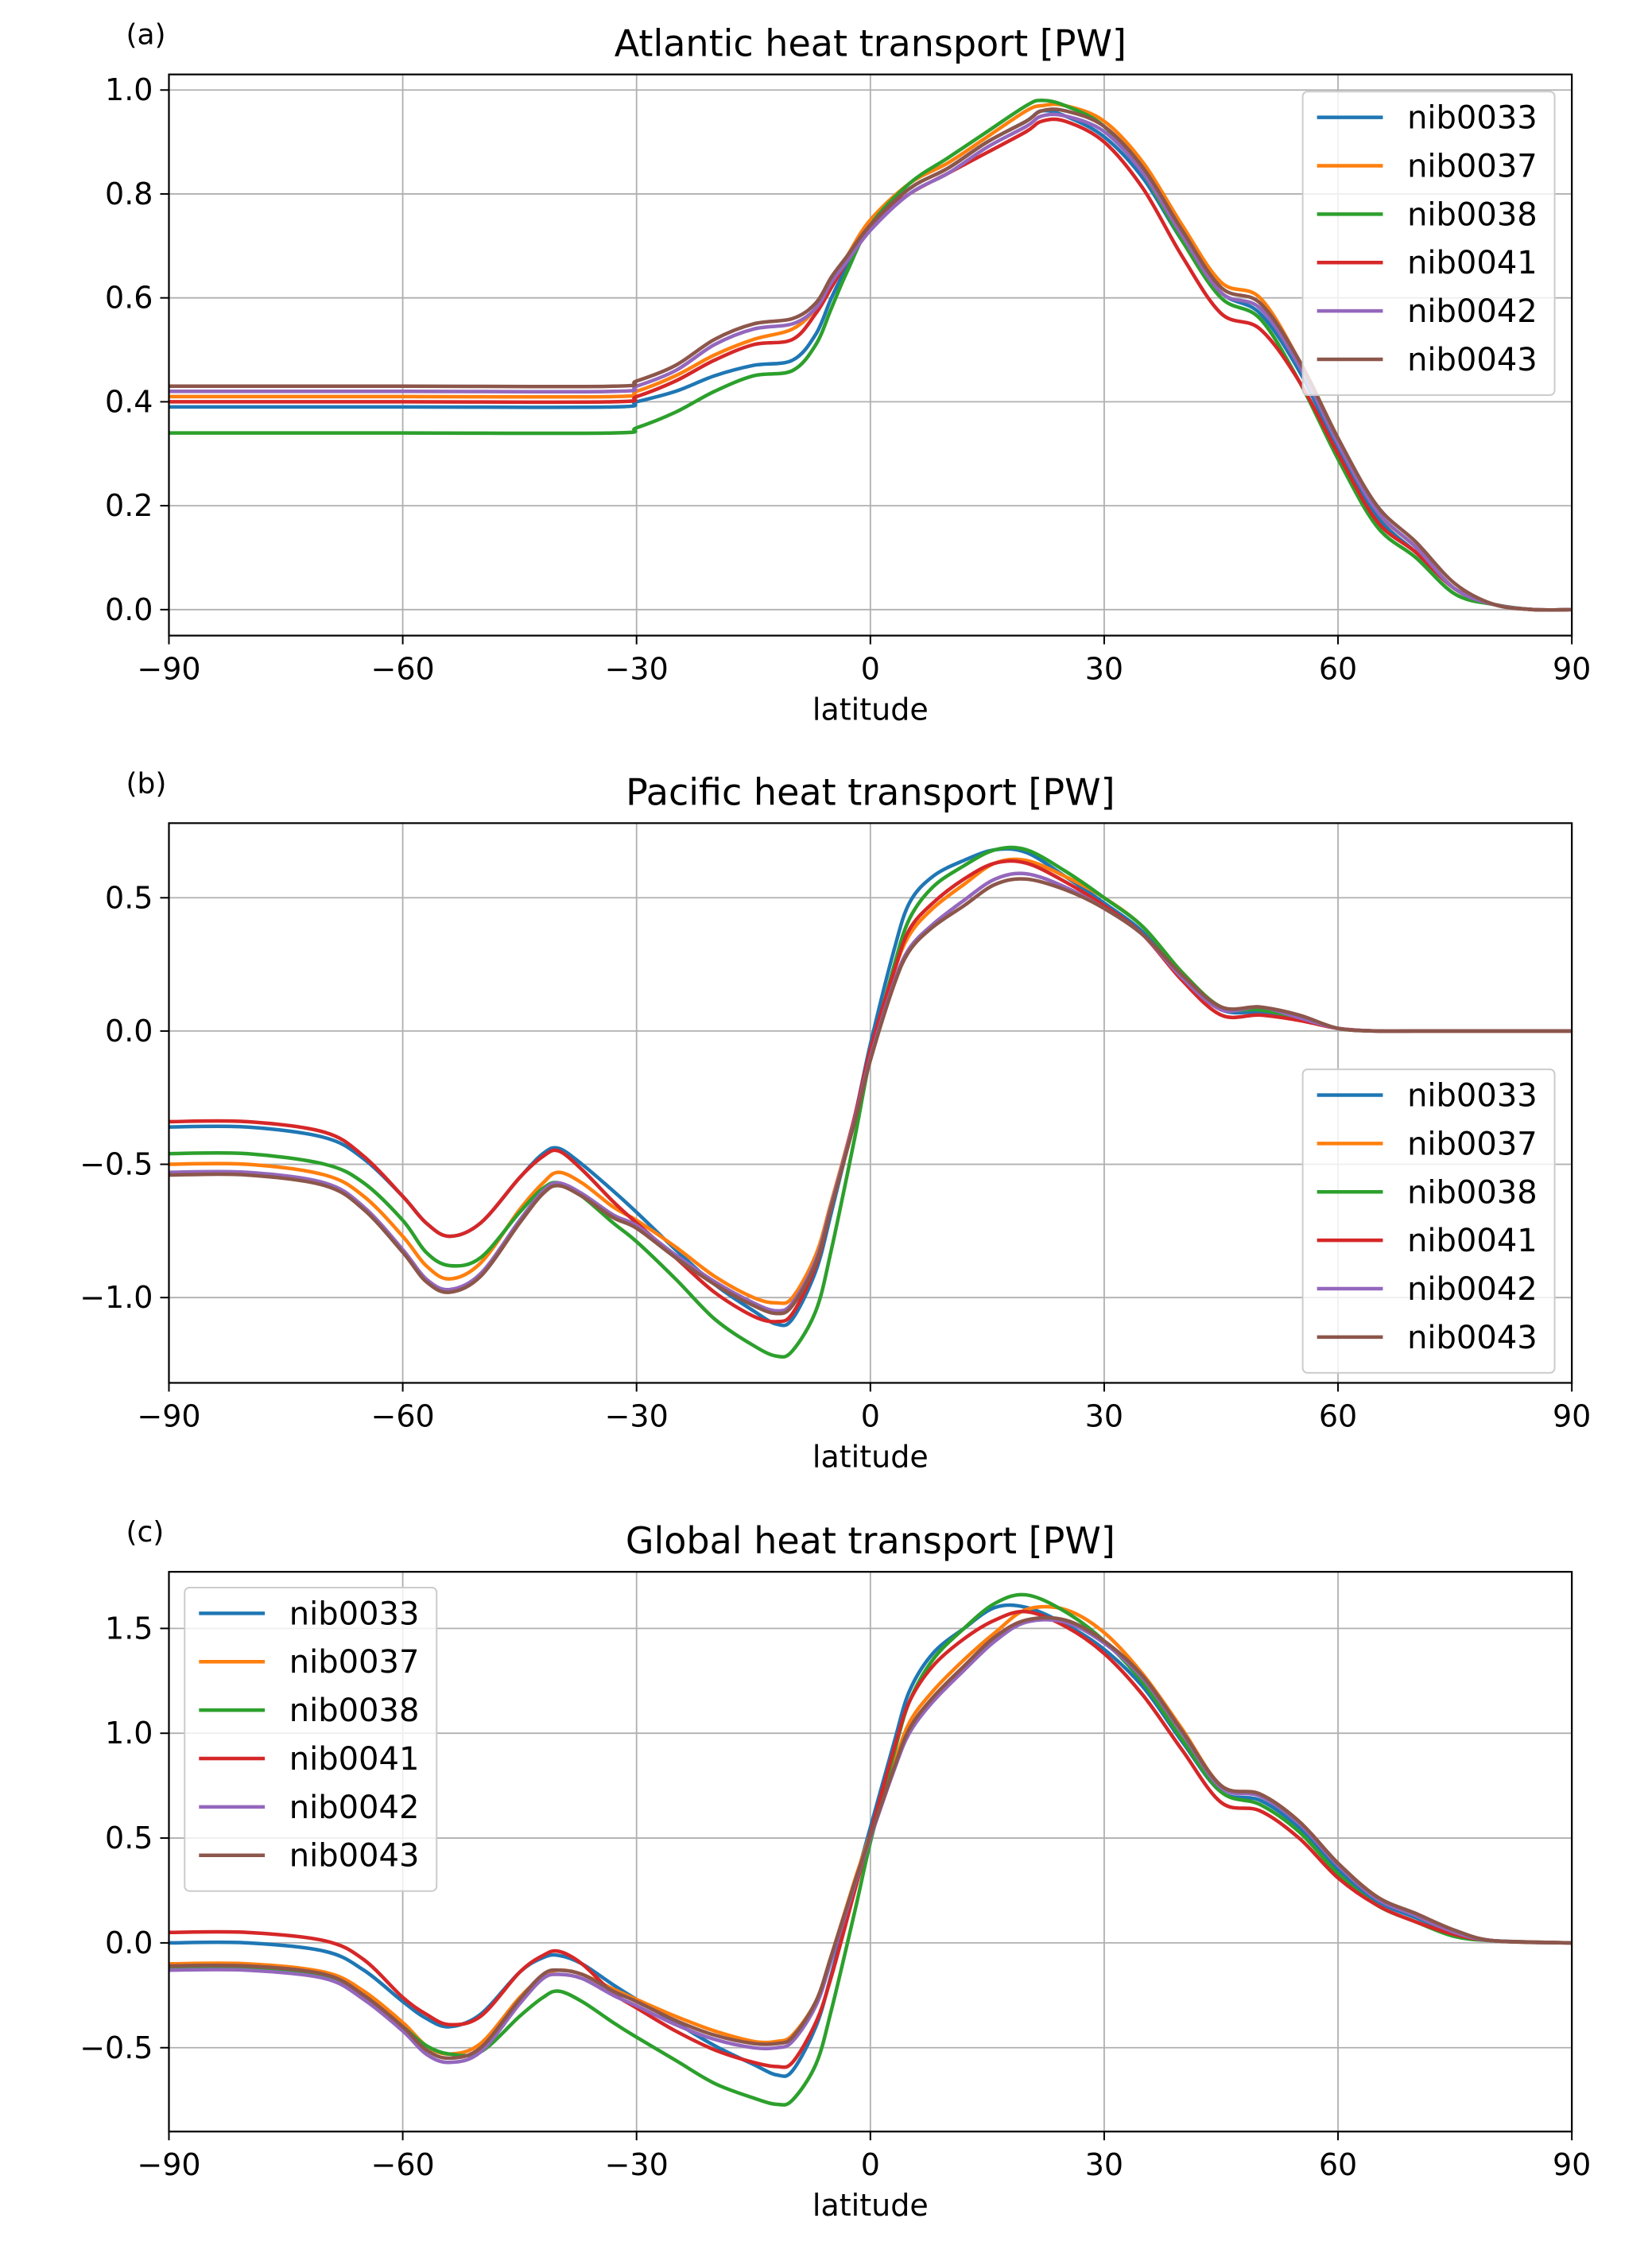 This screenshot has width=1652, height=2253. Describe the element at coordinates (129, 298) in the screenshot. I see `y-tick-label: 0.6` at that location.